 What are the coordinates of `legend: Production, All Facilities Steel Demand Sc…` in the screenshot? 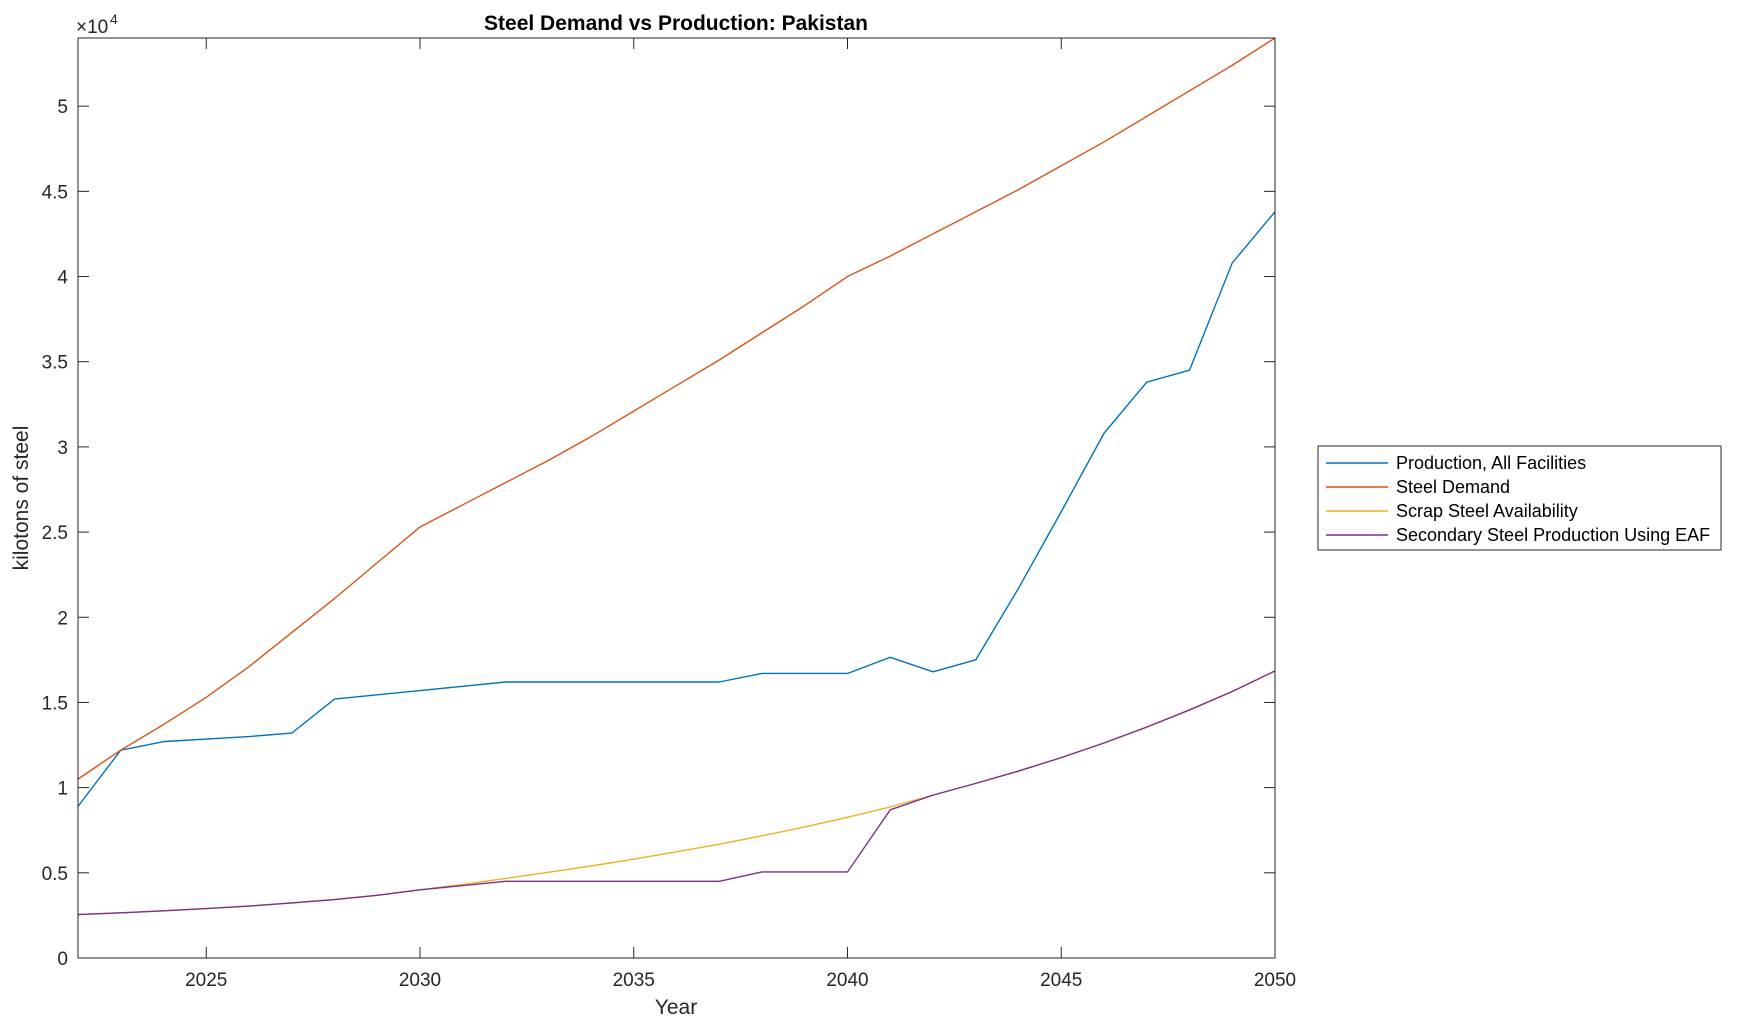 It's located at (1519, 498).